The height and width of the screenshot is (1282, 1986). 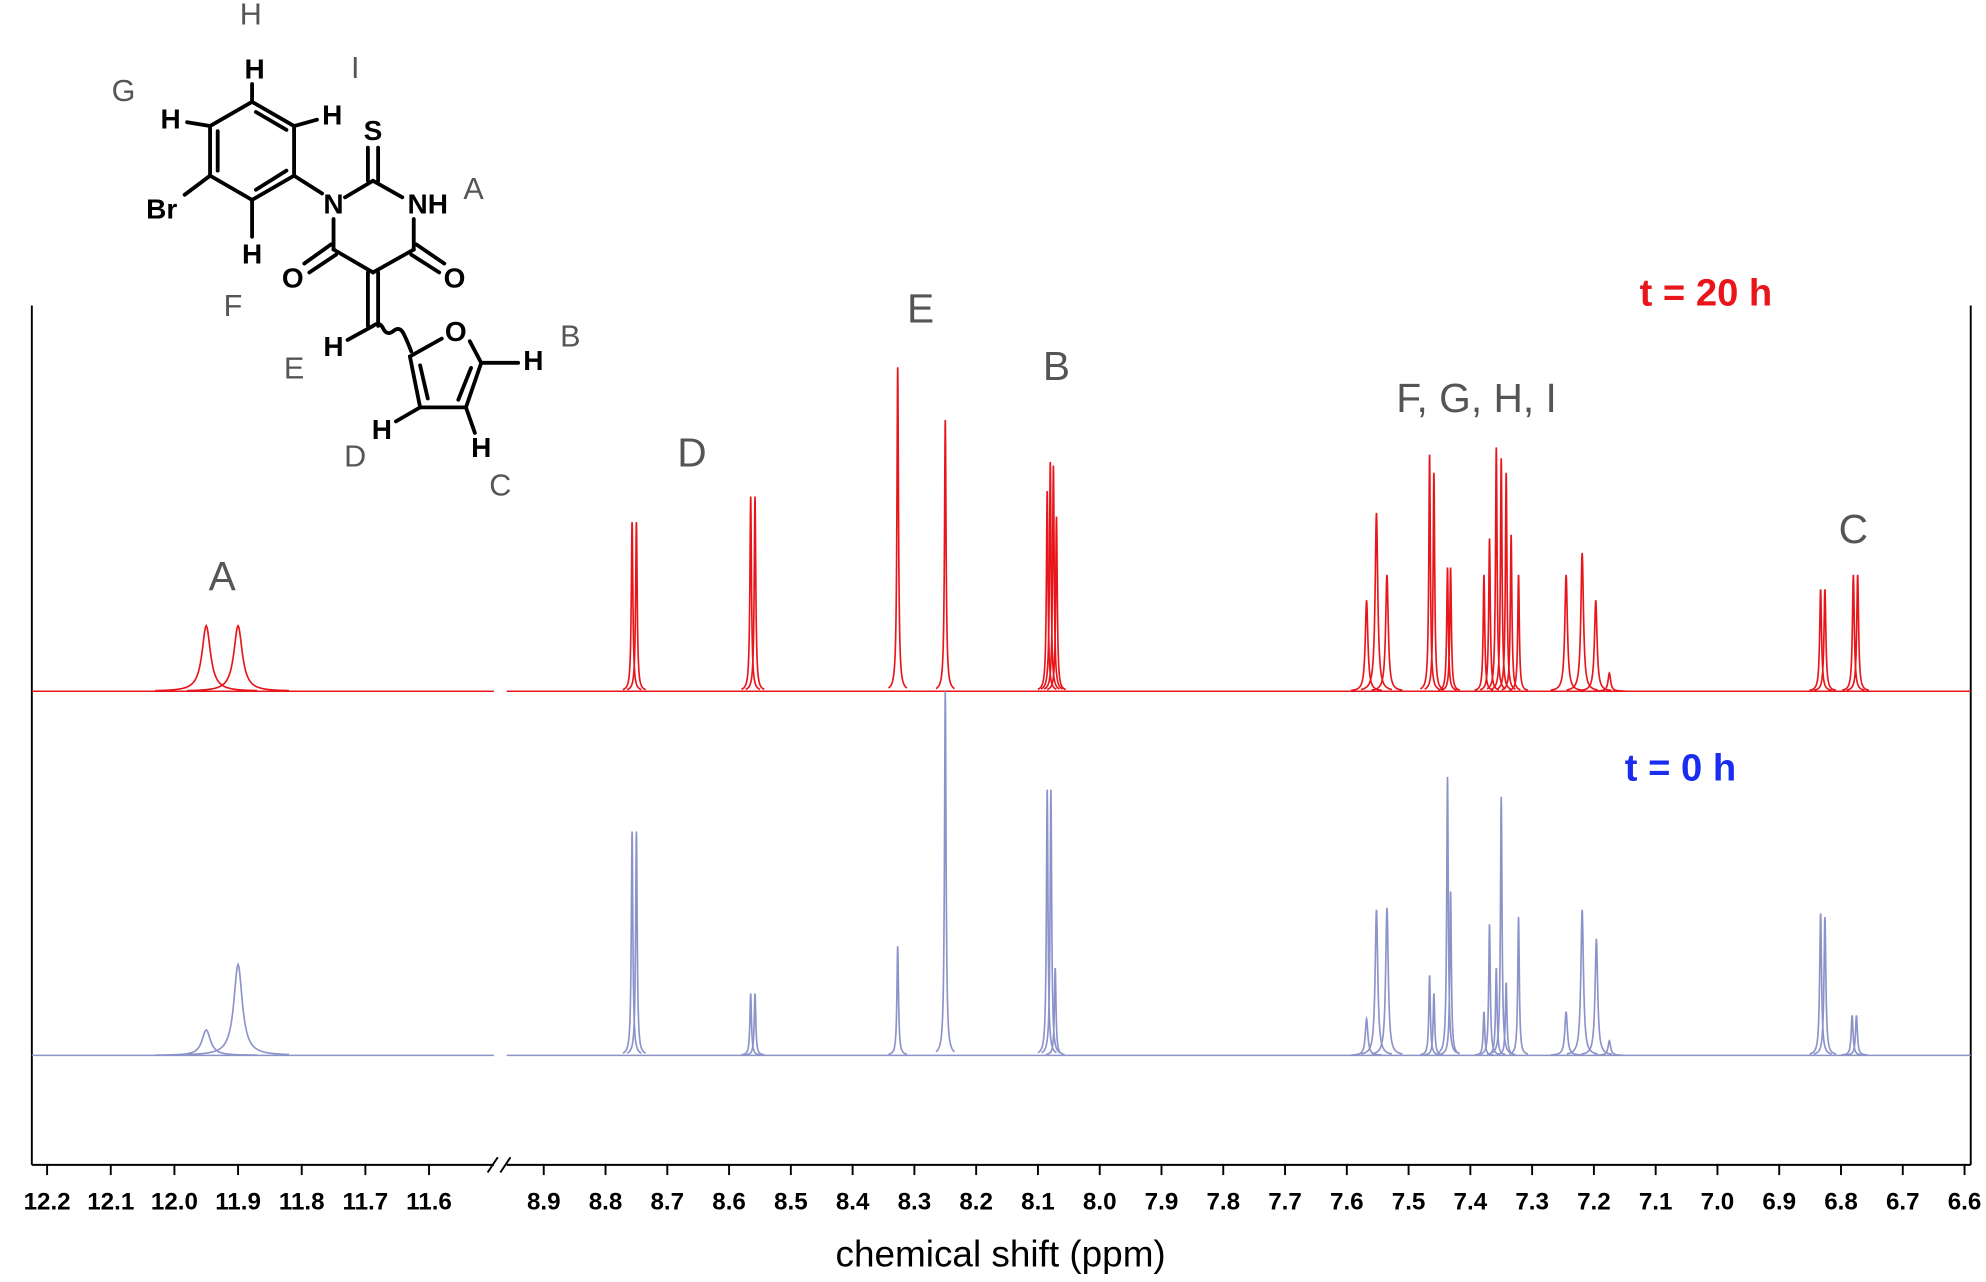 I want to click on x-tick-label: 11.6, so click(x=429, y=1201).